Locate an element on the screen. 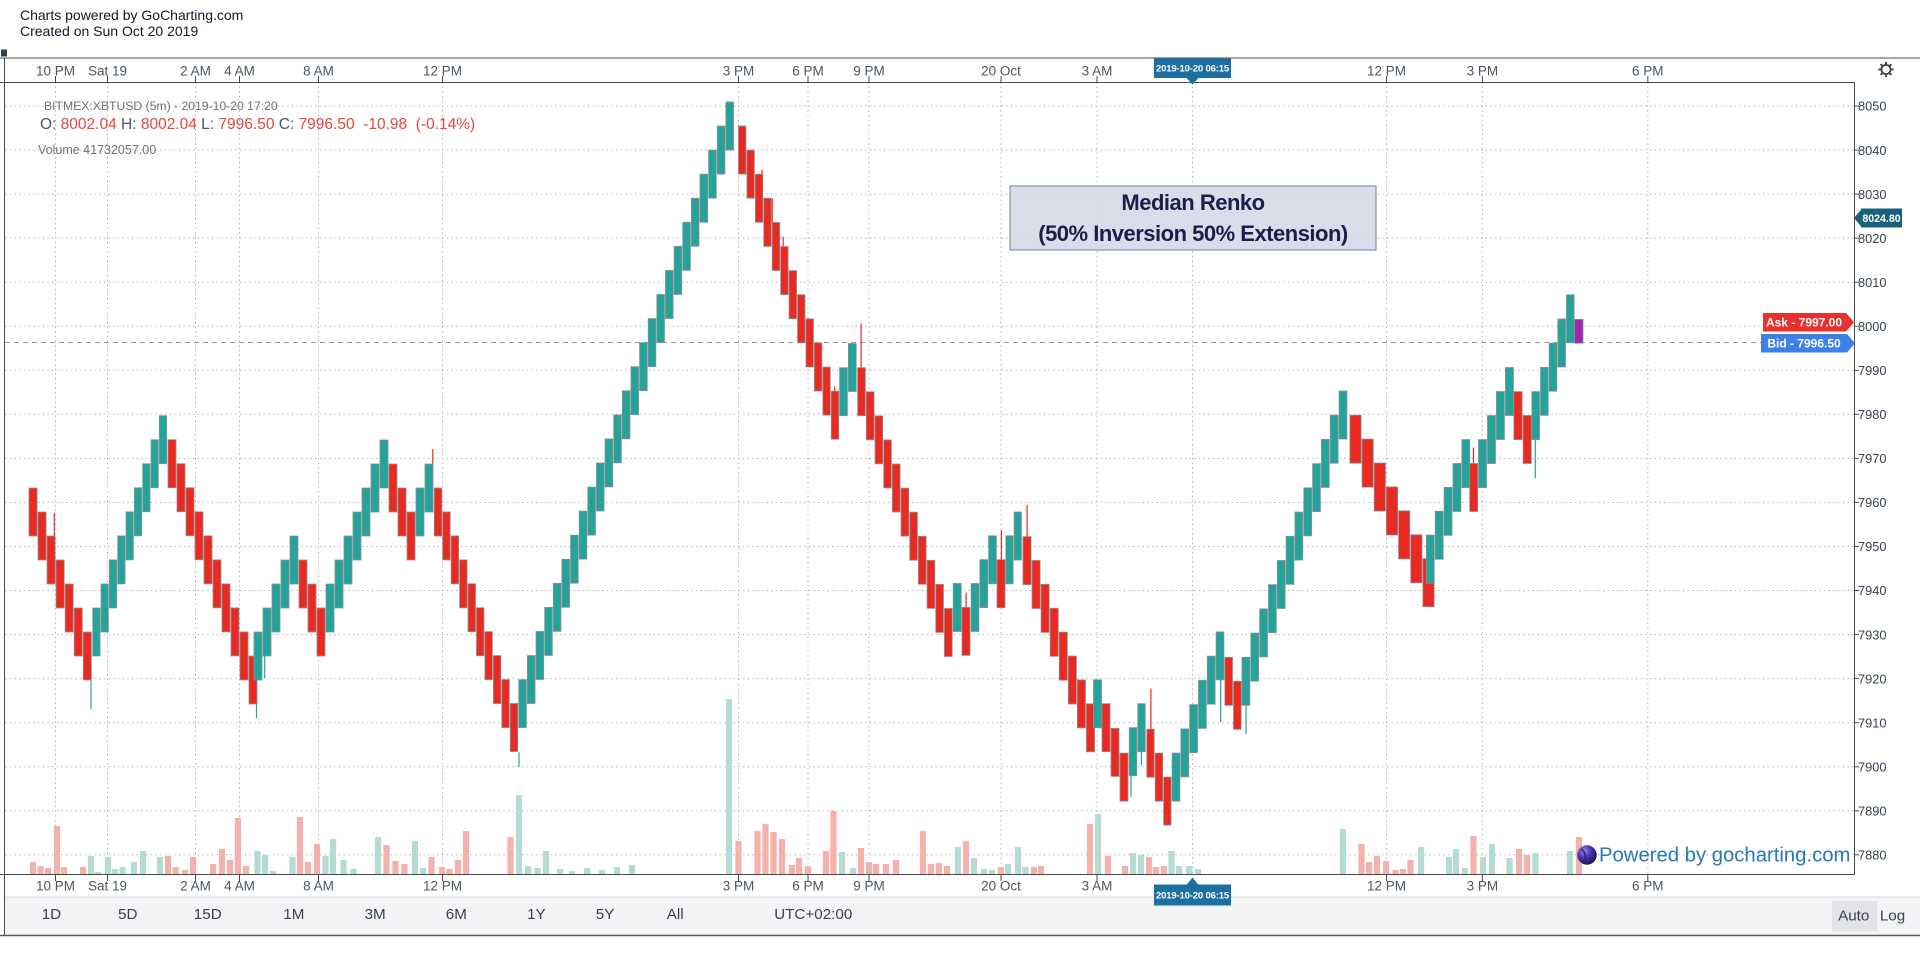  svg-text: Bid - 7996.50 is located at coordinates (1804, 344).